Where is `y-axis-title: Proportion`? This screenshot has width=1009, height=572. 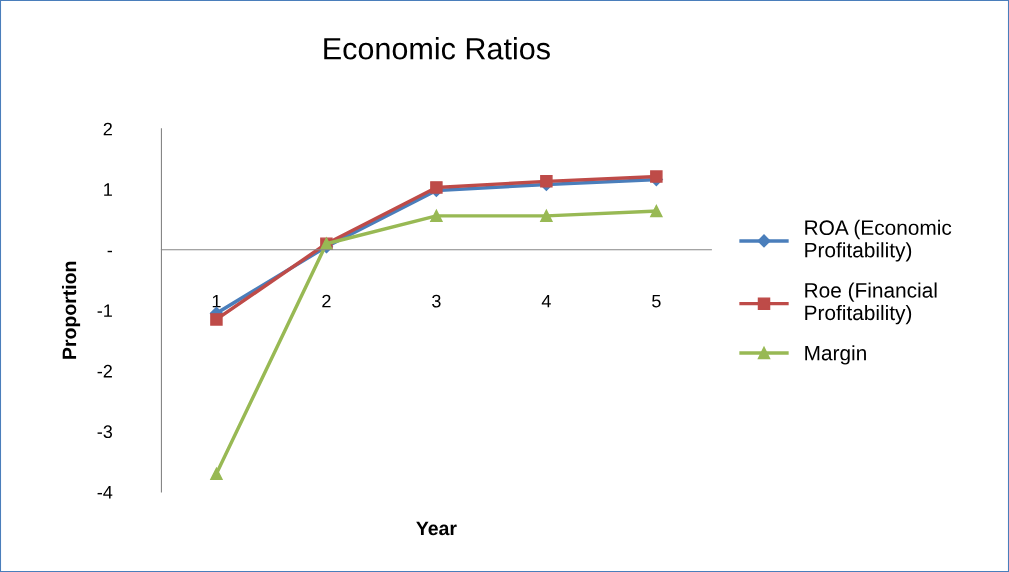 y-axis-title: Proportion is located at coordinates (71, 310).